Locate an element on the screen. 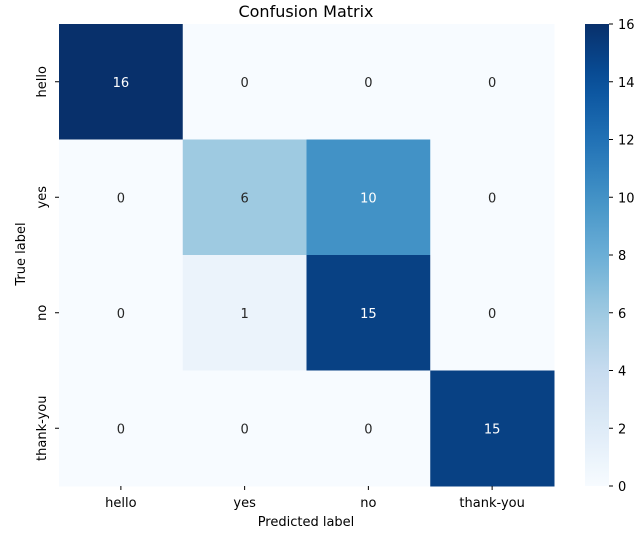 The height and width of the screenshot is (537, 644). colorbar-tick-label: 12 is located at coordinates (626, 141).